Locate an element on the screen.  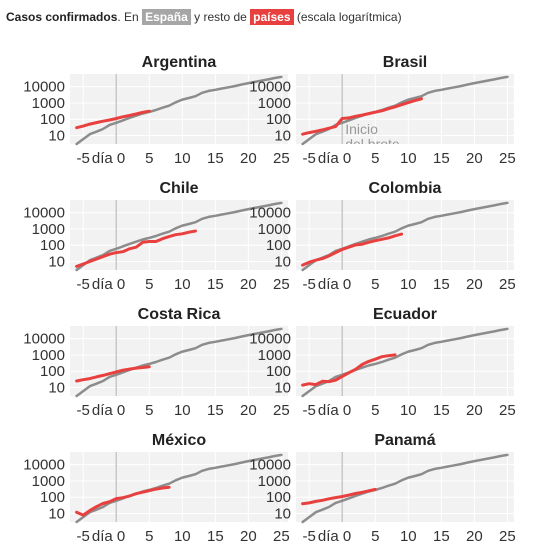
series-line-argentina is located at coordinates (113, 119).